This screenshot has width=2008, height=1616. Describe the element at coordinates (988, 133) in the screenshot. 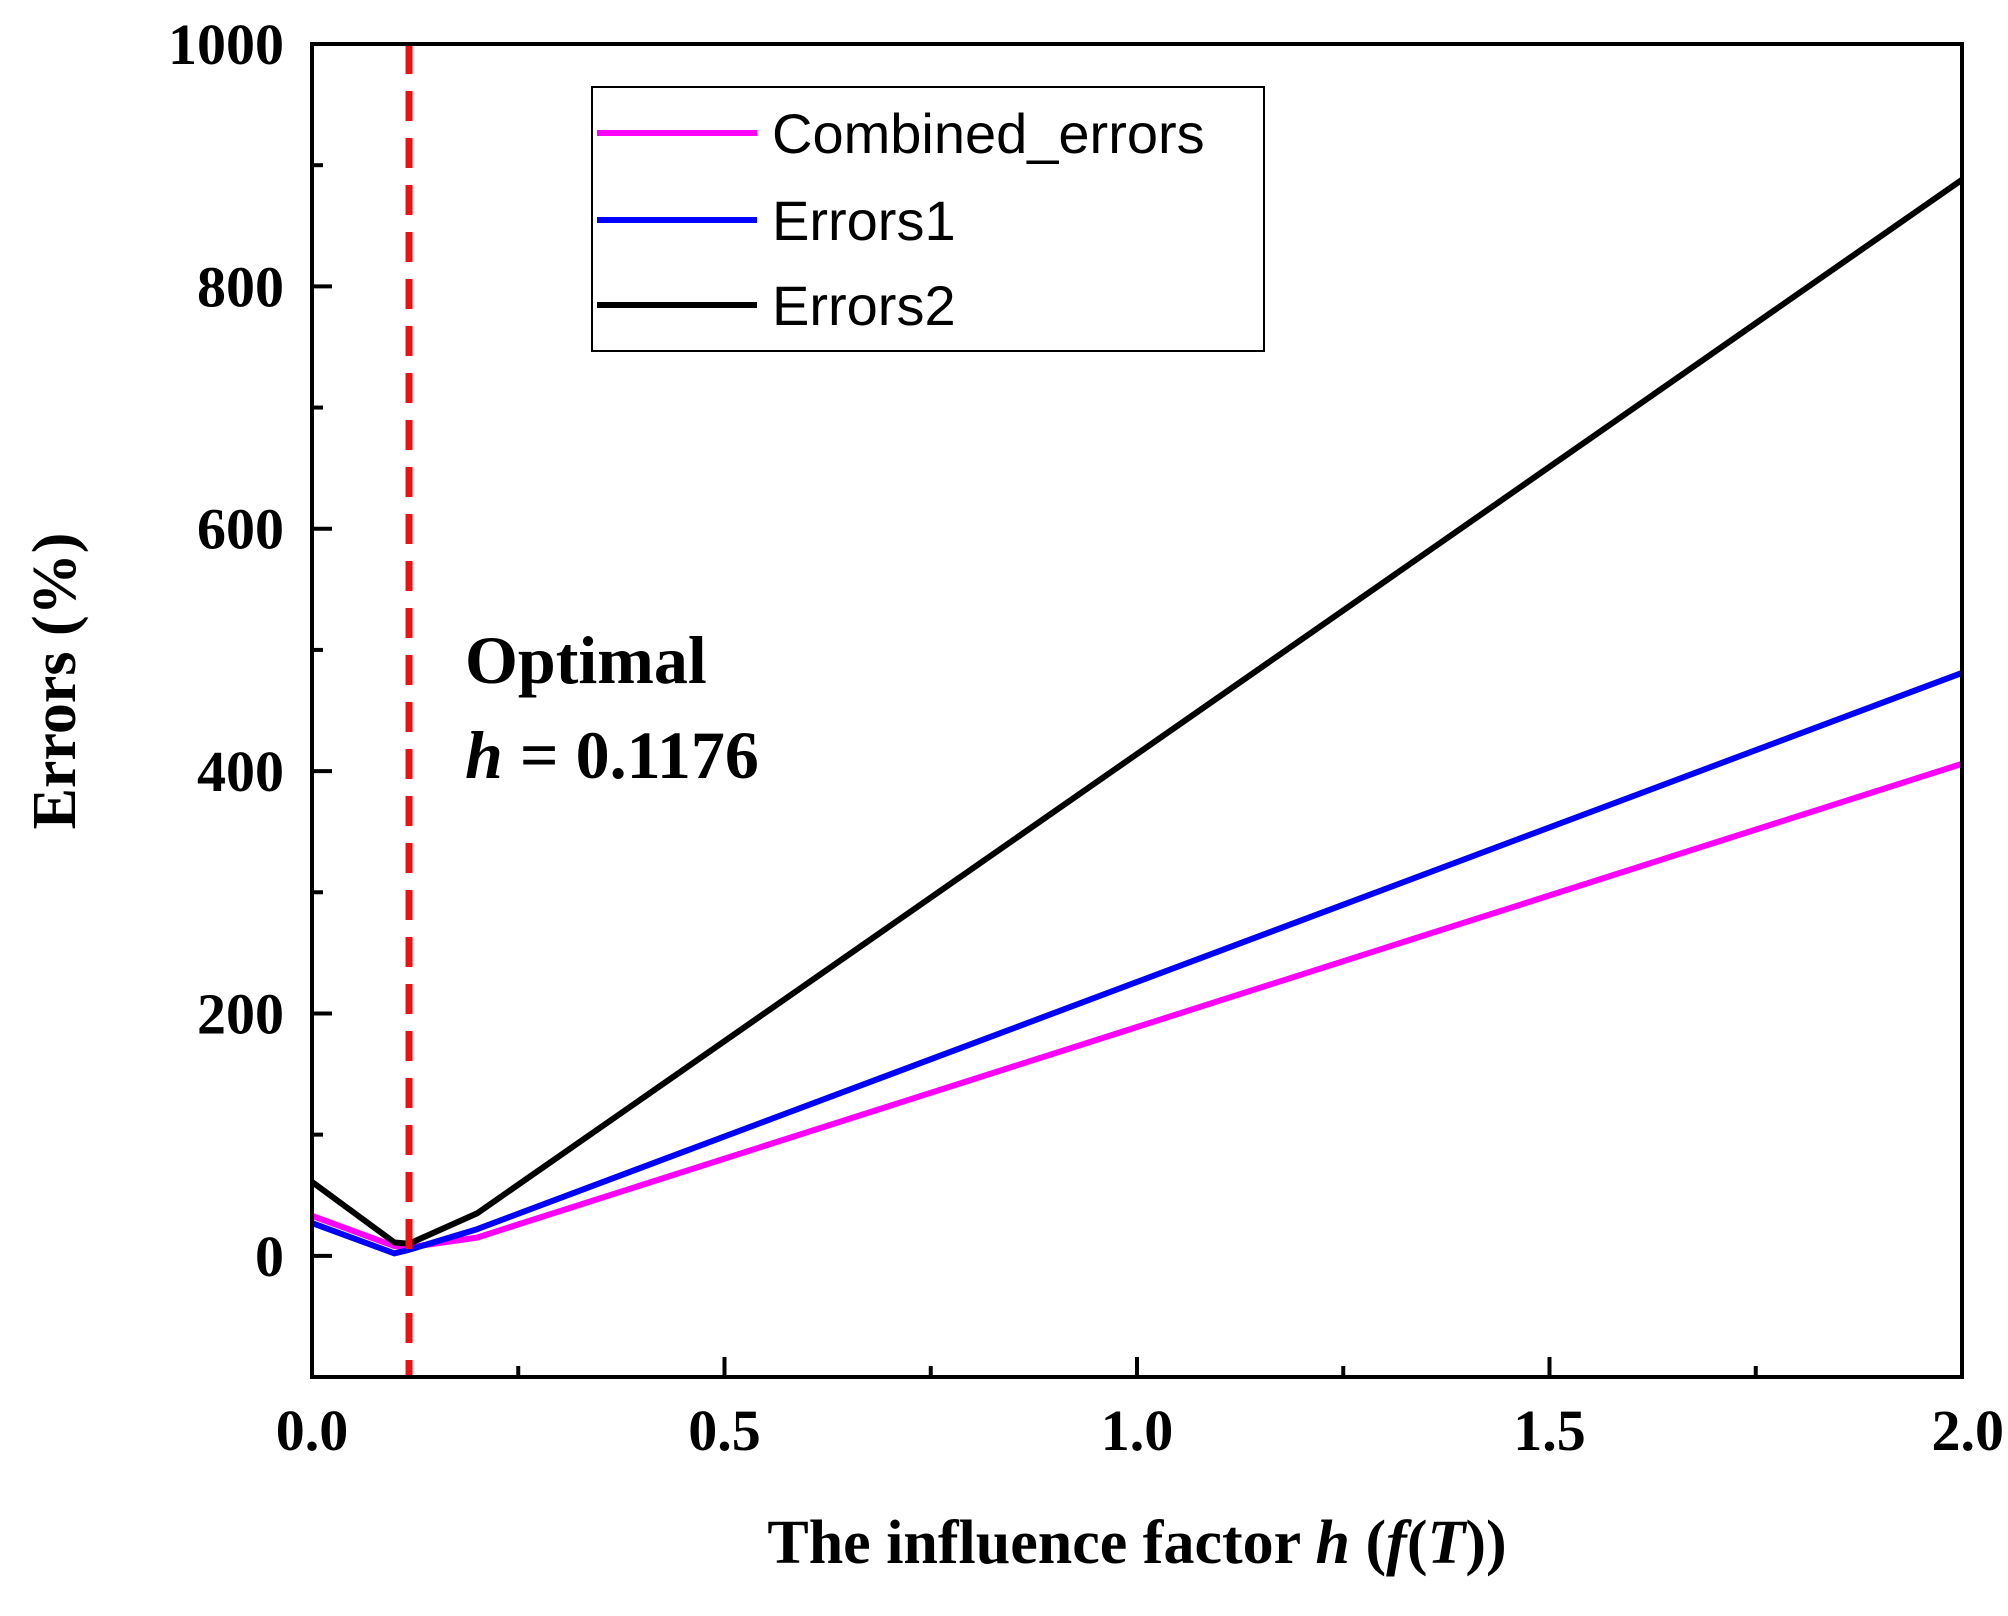

I see `legend-label-combined-errors: Combined_errors` at that location.